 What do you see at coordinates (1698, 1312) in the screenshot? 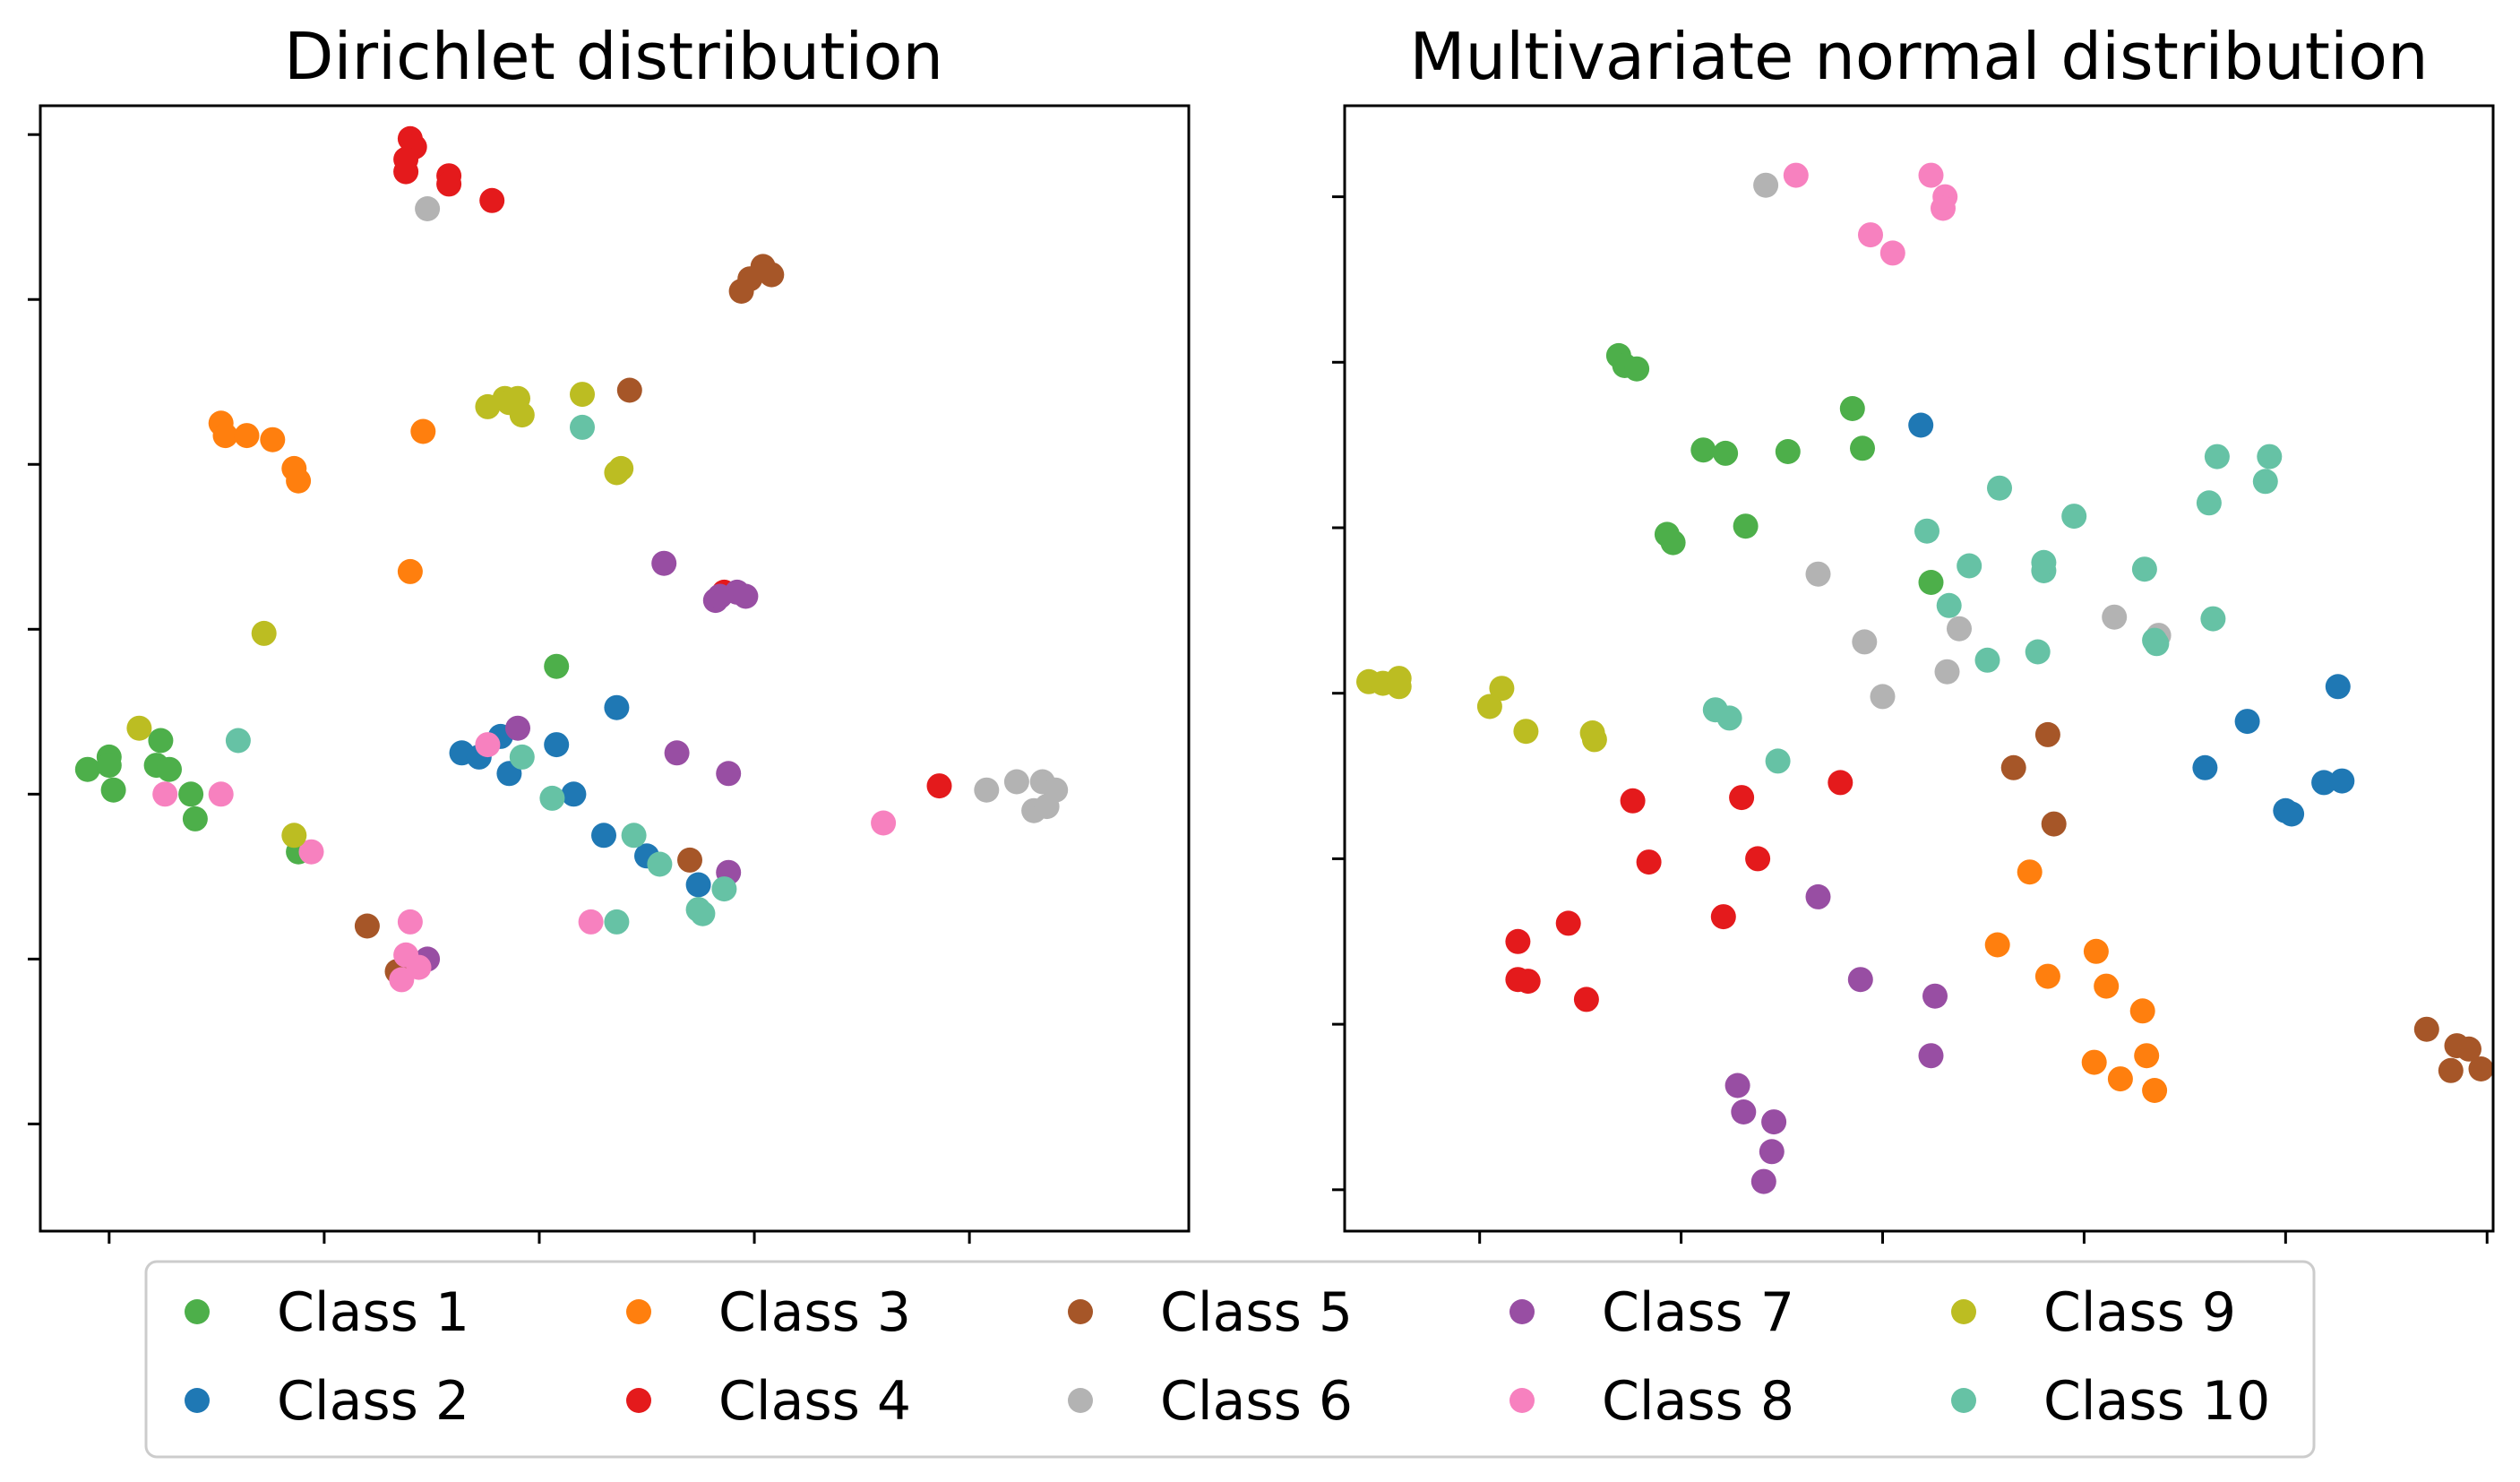
I see `legend-label: Class 7` at bounding box center [1698, 1312].